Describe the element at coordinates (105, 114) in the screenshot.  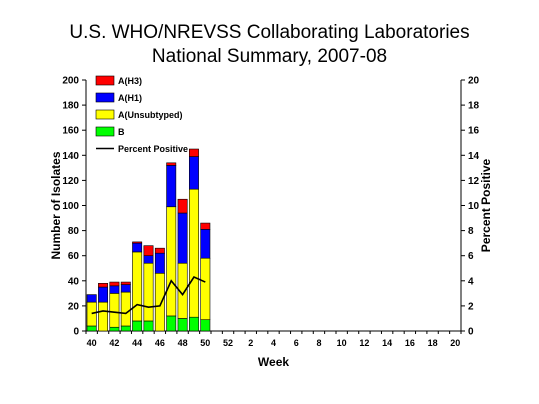
I see `legend-swatch-a-unsubtyped` at that location.